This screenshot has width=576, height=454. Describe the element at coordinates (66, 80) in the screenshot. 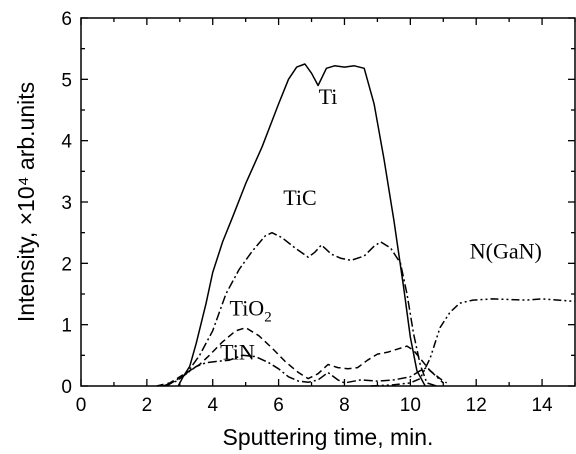

I see `y-tick-label: 5` at that location.